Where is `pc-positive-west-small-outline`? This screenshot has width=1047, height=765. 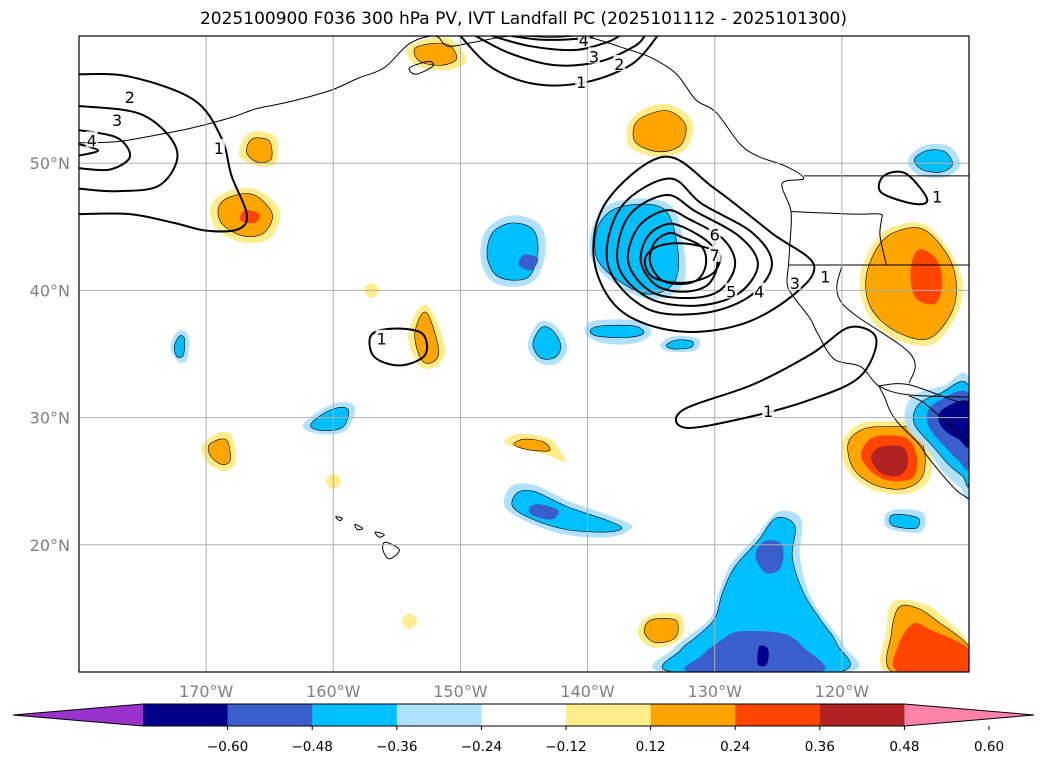 pc-positive-west-small-outline is located at coordinates (219, 452).